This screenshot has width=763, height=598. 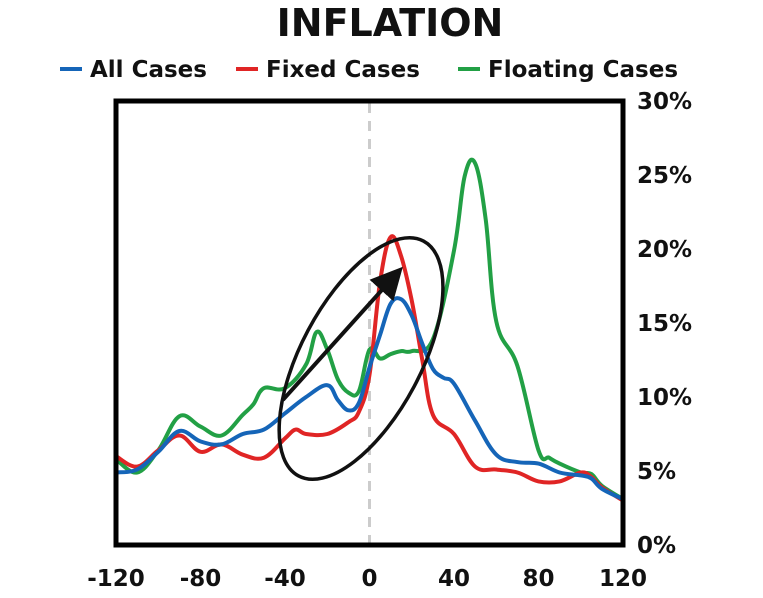 I want to click on x-axis-ticks: -120 -80 -40 0 40 80 120, so click(x=367, y=579).